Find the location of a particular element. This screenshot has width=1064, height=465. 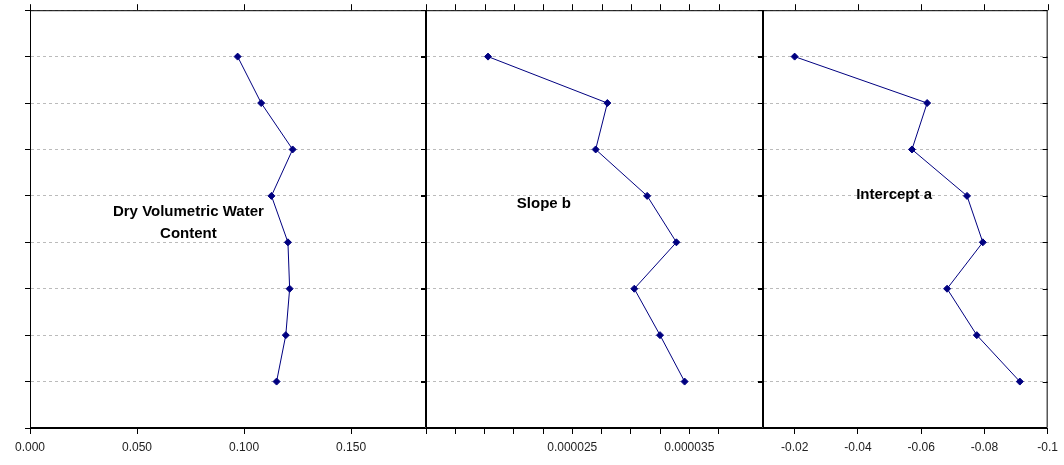

x-tick-label: 0.000 is located at coordinates (30, 446).